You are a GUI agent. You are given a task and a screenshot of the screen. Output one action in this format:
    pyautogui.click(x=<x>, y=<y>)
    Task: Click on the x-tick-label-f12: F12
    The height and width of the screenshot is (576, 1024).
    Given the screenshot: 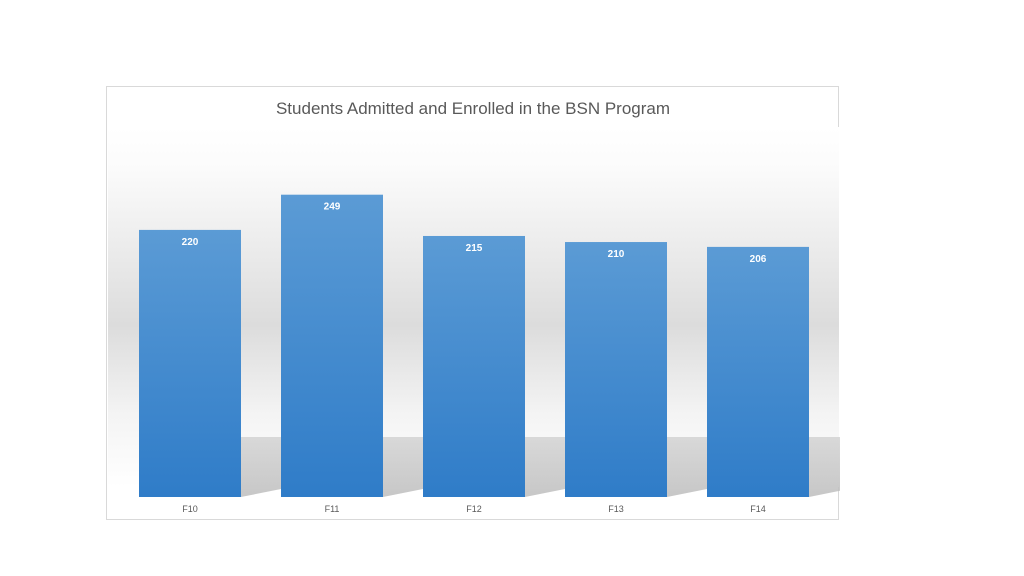 What is the action you would take?
    pyautogui.click(x=474, y=509)
    